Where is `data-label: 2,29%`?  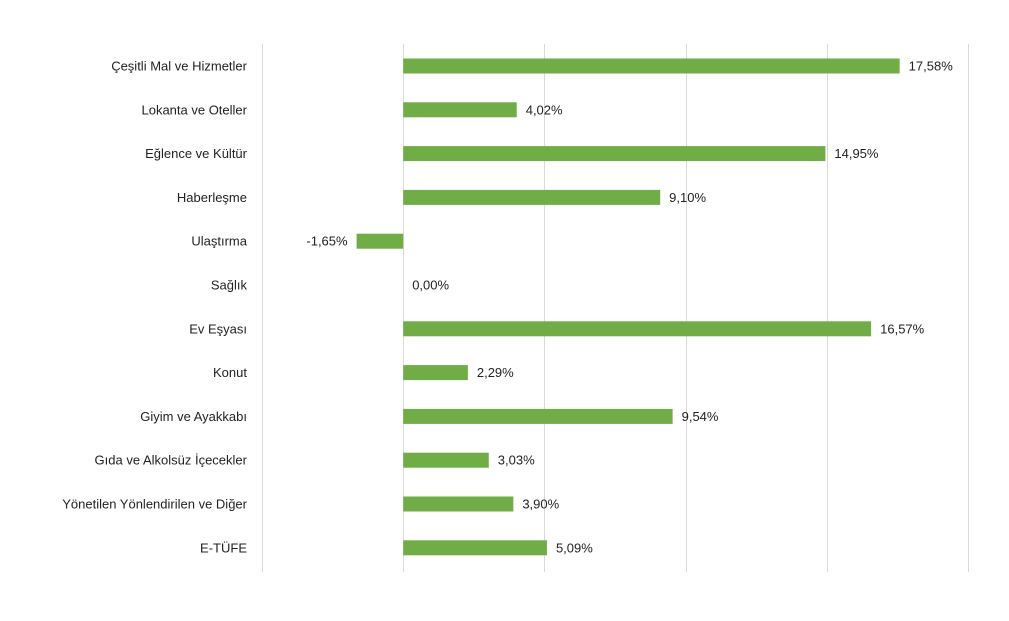
data-label: 2,29% is located at coordinates (495, 372).